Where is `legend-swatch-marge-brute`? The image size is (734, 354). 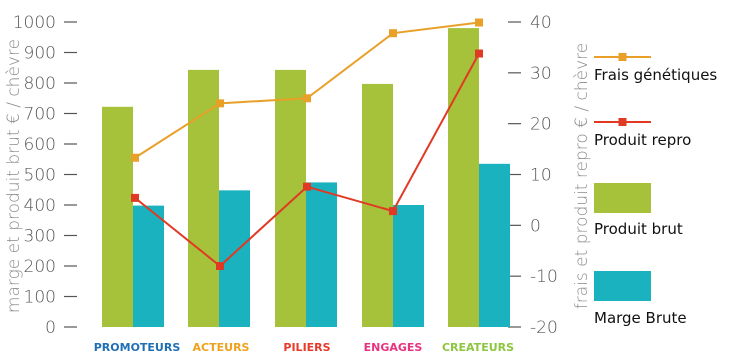 legend-swatch-marge-brute is located at coordinates (622, 286).